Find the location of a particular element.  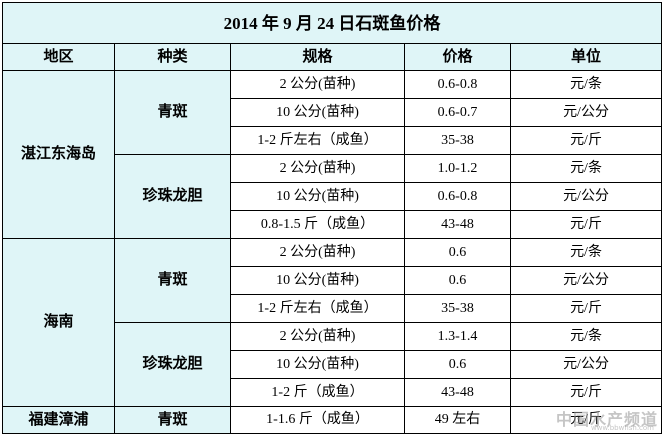

price-cell: 1.0-1.2 is located at coordinates (457, 168).